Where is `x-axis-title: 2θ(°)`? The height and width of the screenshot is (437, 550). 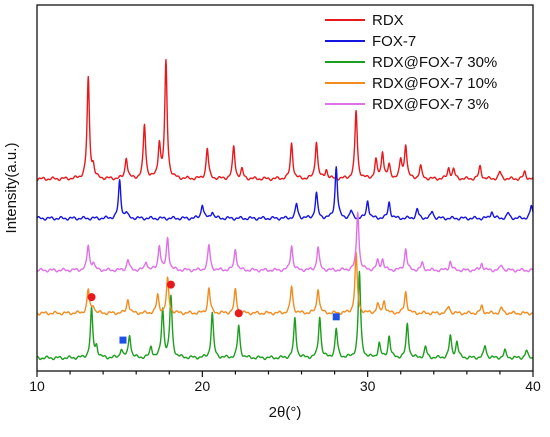
x-axis-title: 2θ(°) is located at coordinates (285, 412).